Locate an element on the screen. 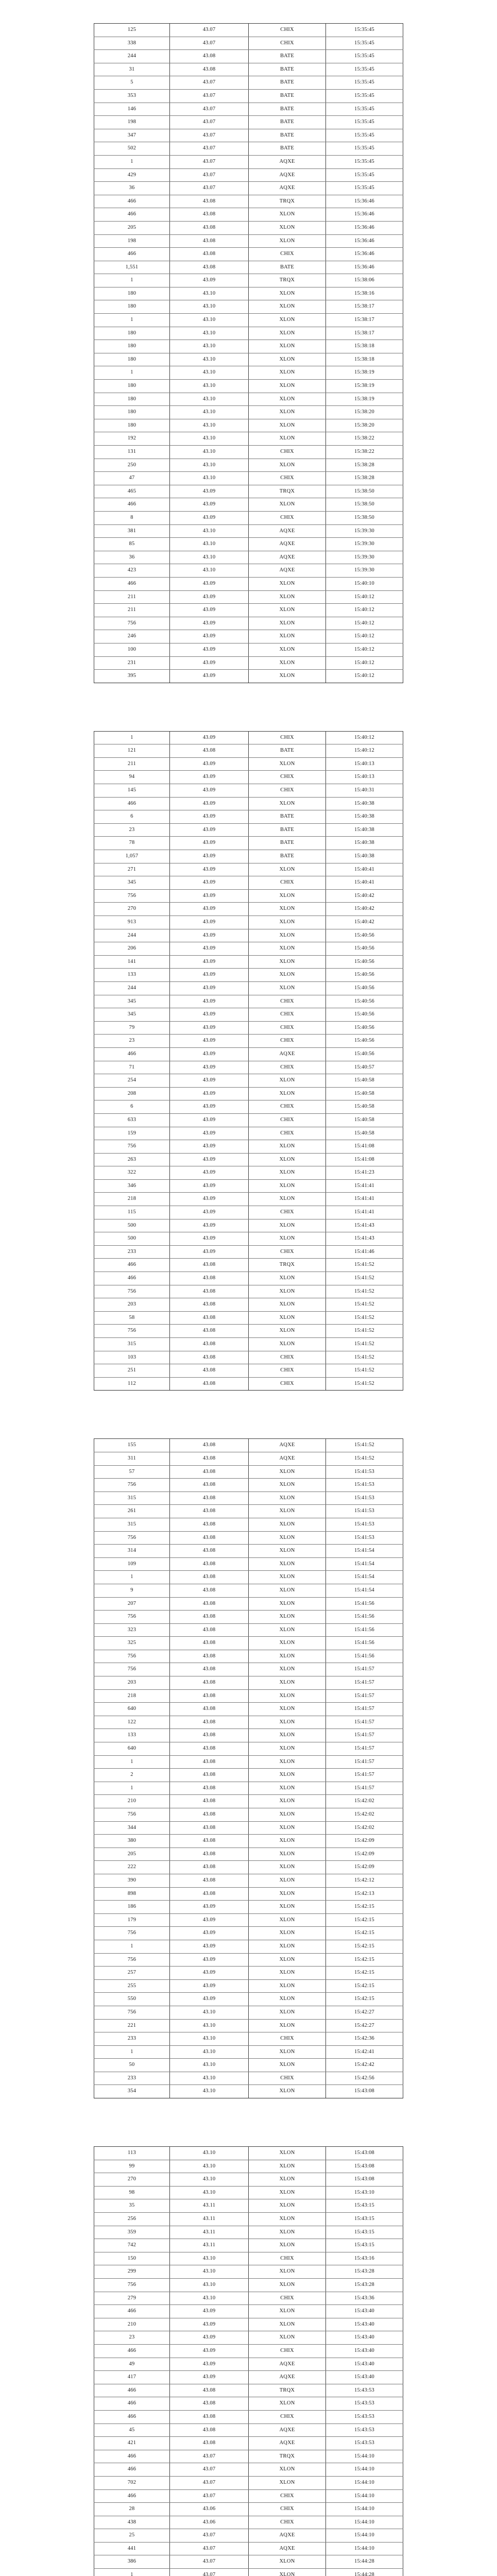  table-cell-volume: 913 is located at coordinates (132, 922).